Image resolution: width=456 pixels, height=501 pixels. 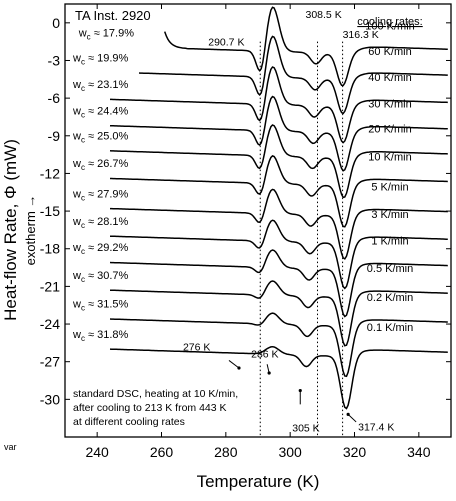 I want to click on rate-label-4: 30 K/min, so click(x=389, y=105).